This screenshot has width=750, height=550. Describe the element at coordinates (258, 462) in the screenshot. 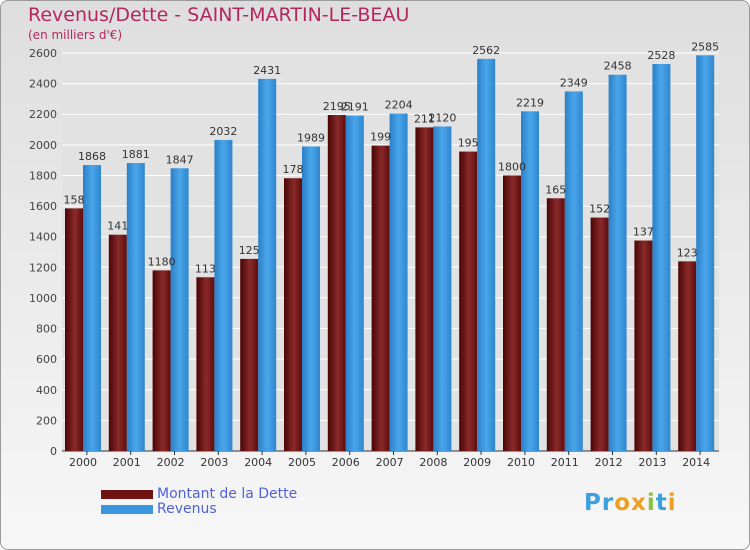

I see `x-tick-label: 2004` at that location.